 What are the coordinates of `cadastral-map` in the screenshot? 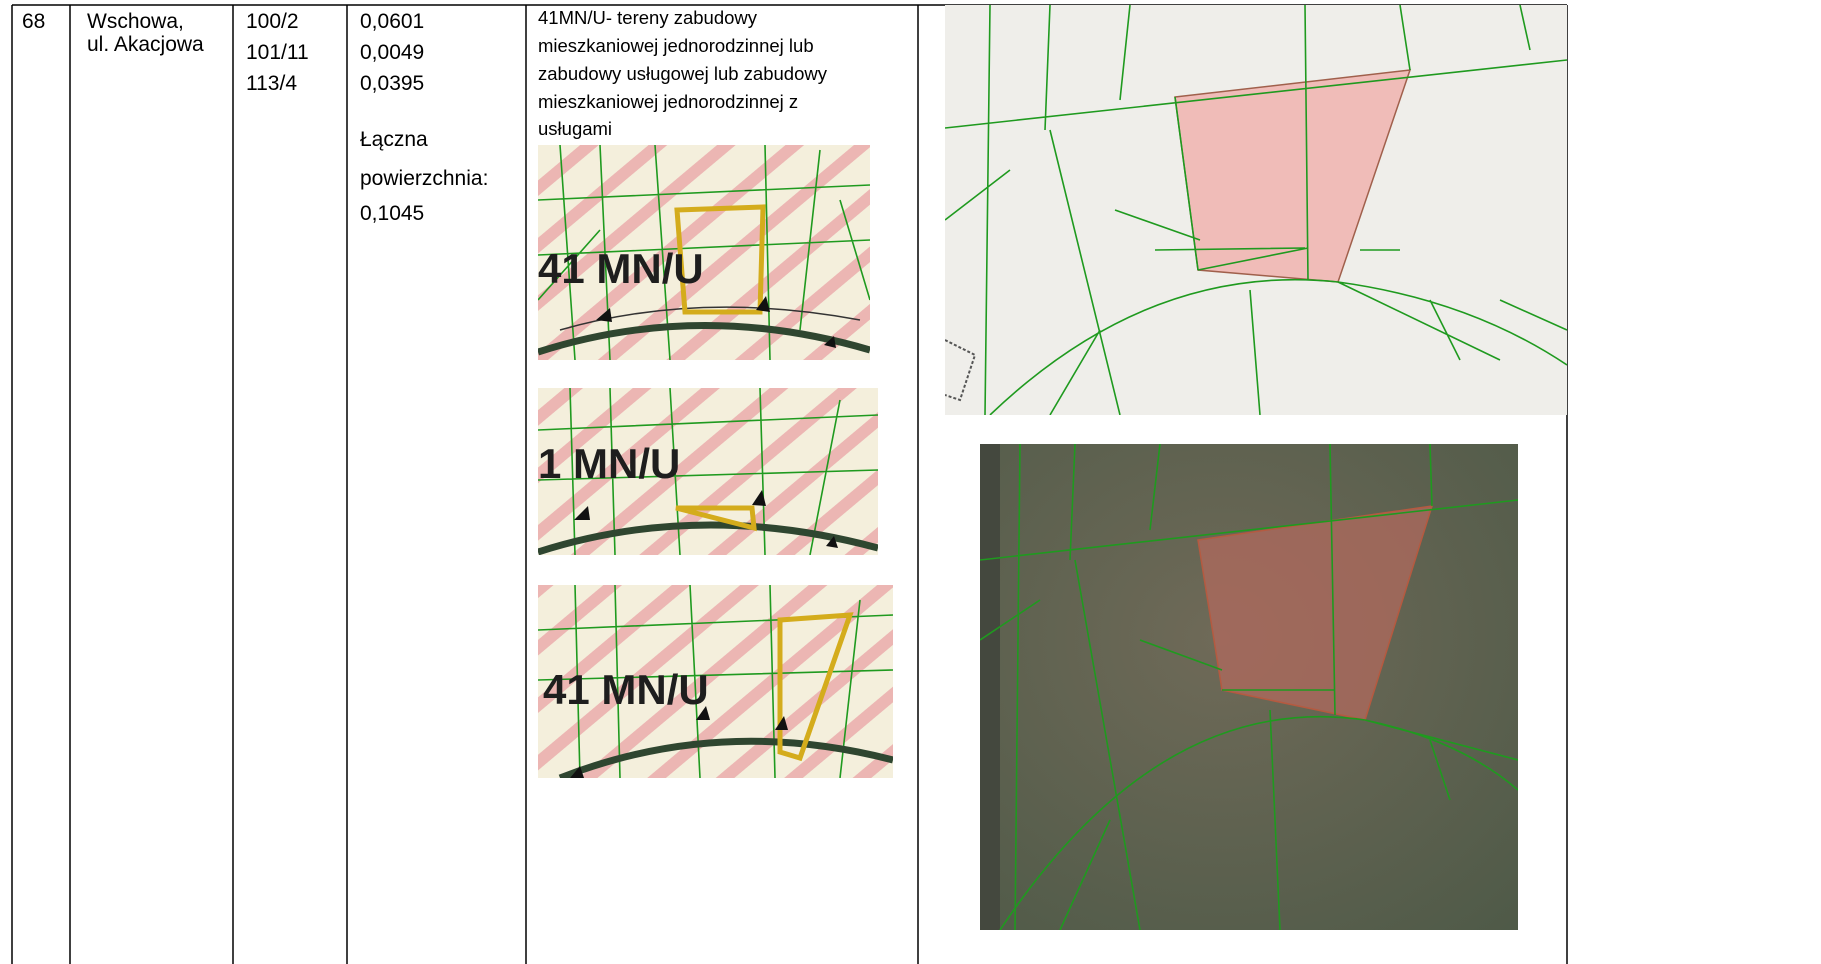 It's located at (1256, 210).